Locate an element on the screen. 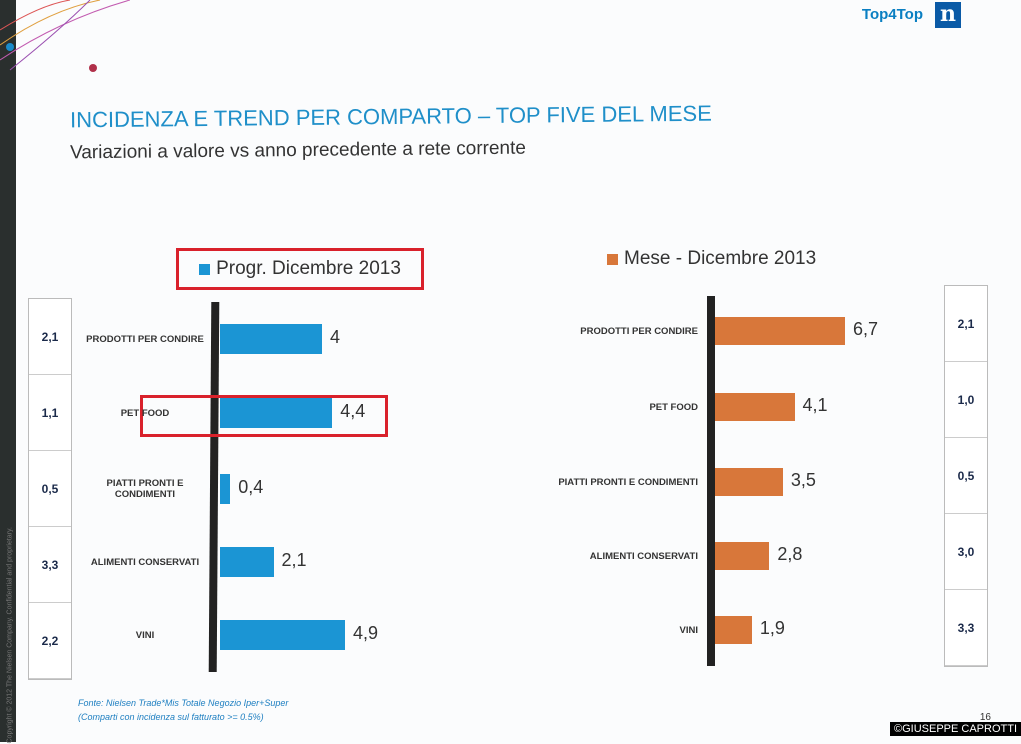 Image resolution: width=1021 pixels, height=744 pixels. nielsen-logo: n is located at coordinates (948, 15).